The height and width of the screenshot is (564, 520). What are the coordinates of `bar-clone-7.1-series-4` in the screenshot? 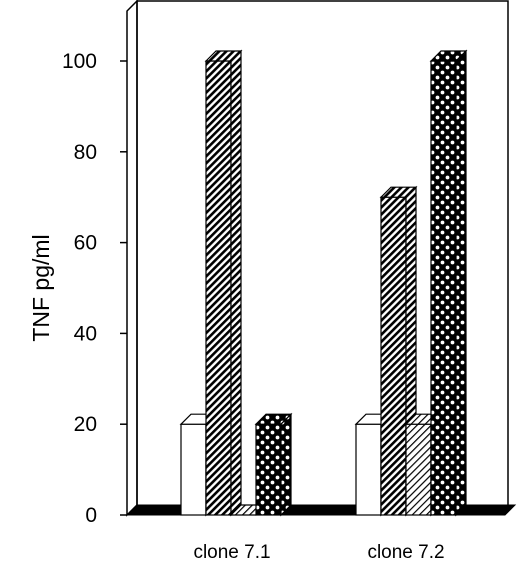 It's located at (273, 464).